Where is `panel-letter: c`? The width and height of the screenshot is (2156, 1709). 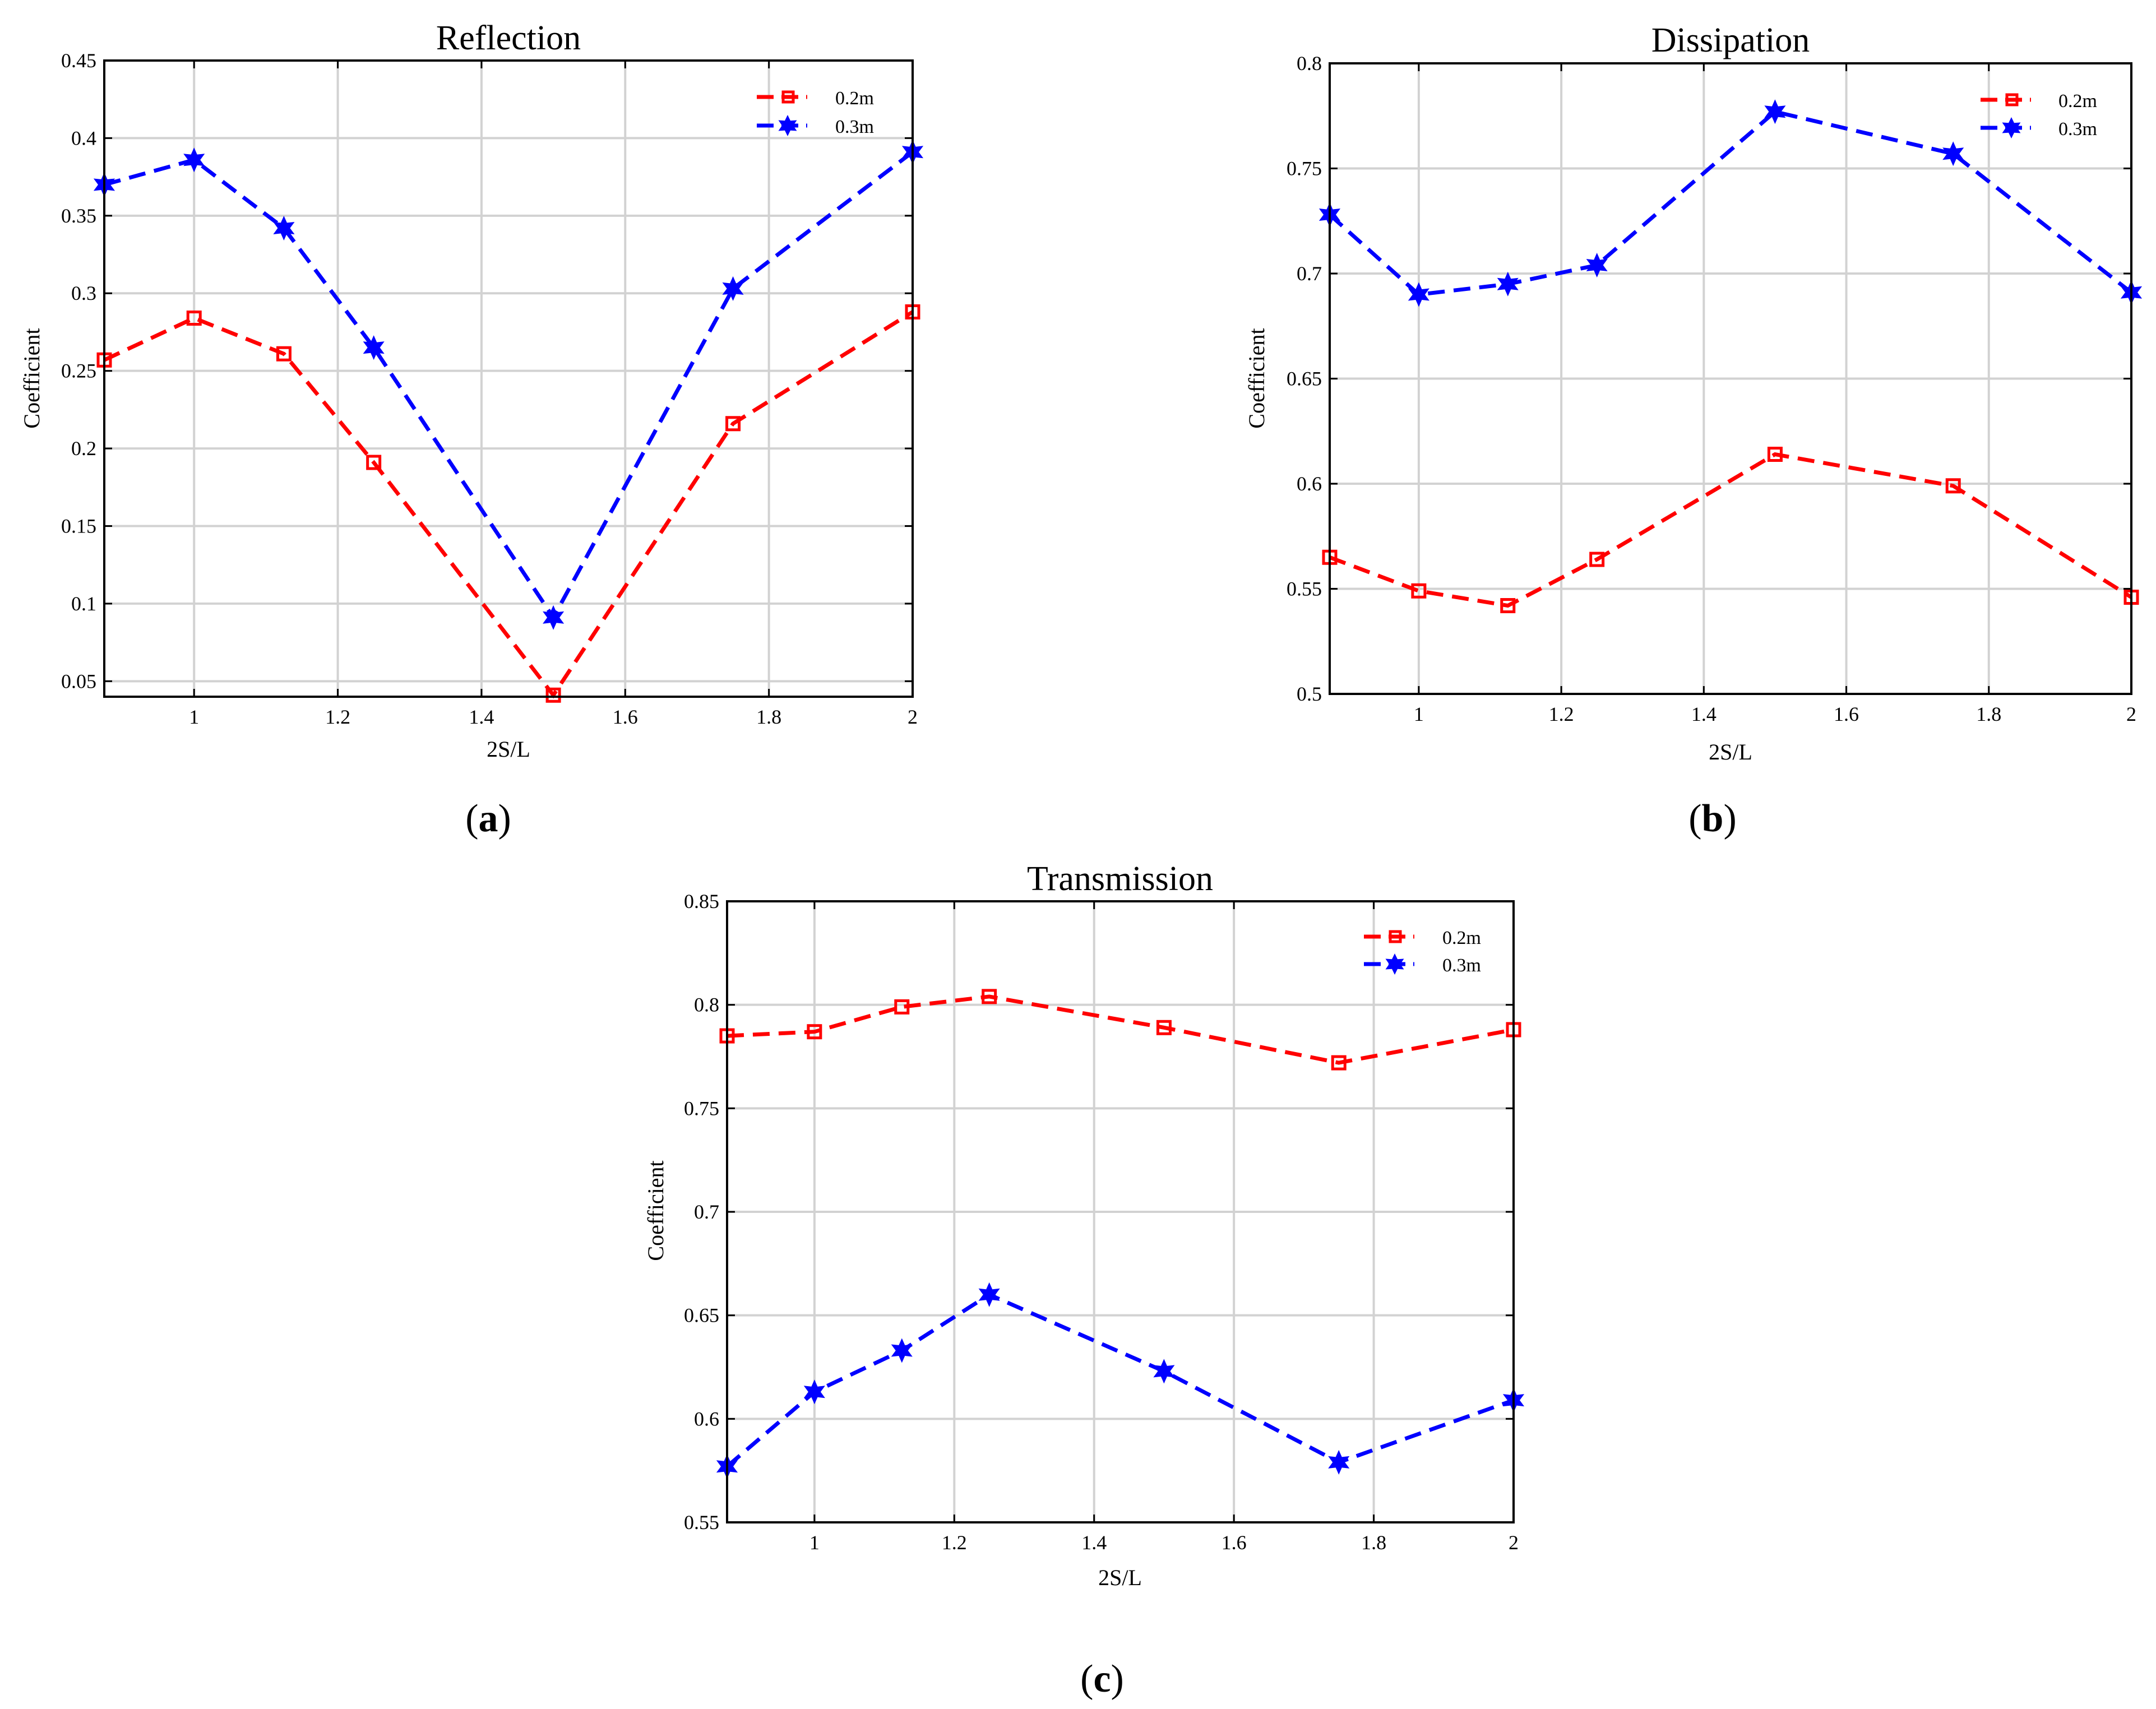 panel-letter: c is located at coordinates (1102, 1679).